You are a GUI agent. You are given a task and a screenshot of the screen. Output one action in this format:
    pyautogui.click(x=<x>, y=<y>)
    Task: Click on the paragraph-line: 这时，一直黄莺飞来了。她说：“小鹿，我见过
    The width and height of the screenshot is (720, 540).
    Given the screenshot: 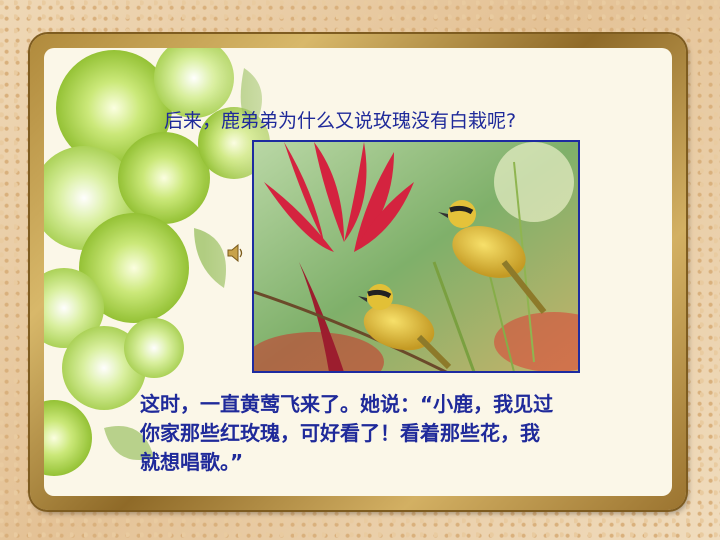 What is the action you would take?
    pyautogui.click(x=347, y=404)
    